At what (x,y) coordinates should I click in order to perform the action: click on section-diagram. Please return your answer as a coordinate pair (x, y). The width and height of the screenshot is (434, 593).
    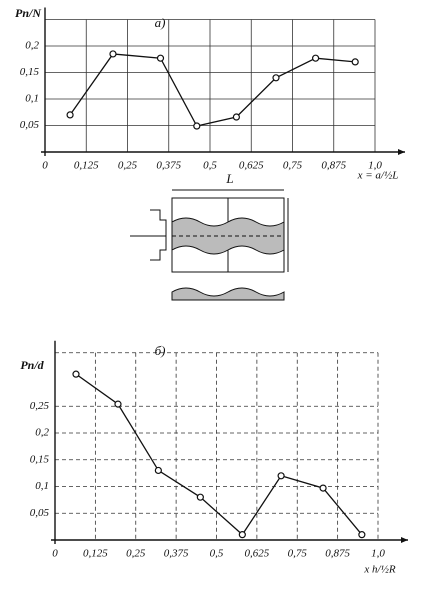
    Looking at the image, I should click on (209, 245).